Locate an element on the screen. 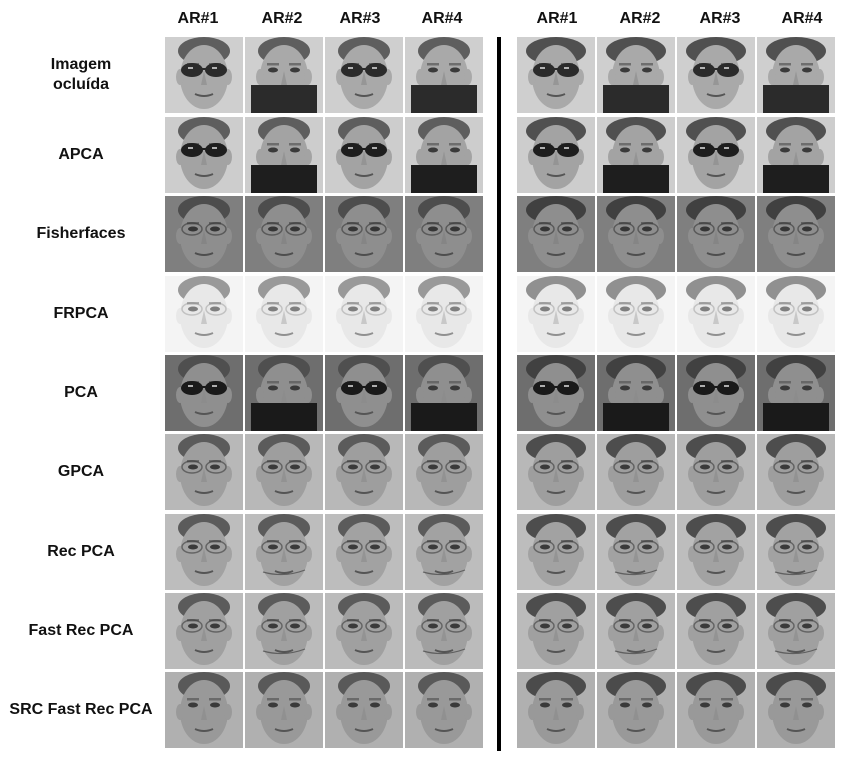 The width and height of the screenshot is (845, 763). row-label-src: SRC Fast Rec PCA is located at coordinates (81, 709).